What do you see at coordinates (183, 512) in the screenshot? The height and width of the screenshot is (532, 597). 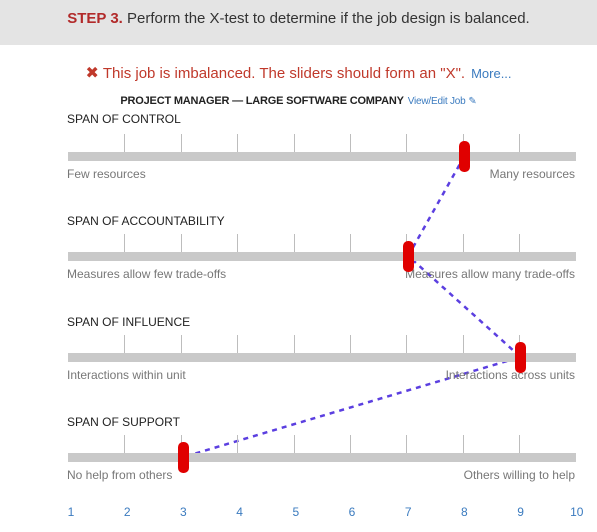 I see `scale-number: 3` at bounding box center [183, 512].